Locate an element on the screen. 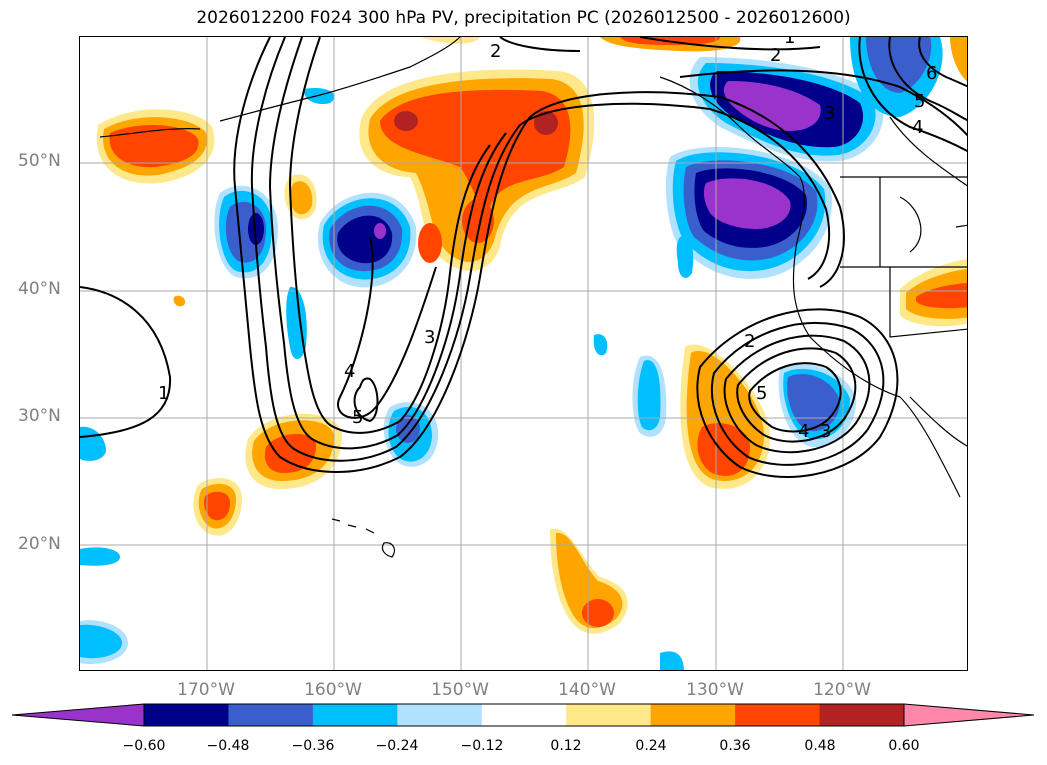 The height and width of the screenshot is (765, 1047). lat-label-50n: 50°N is located at coordinates (39, 161).